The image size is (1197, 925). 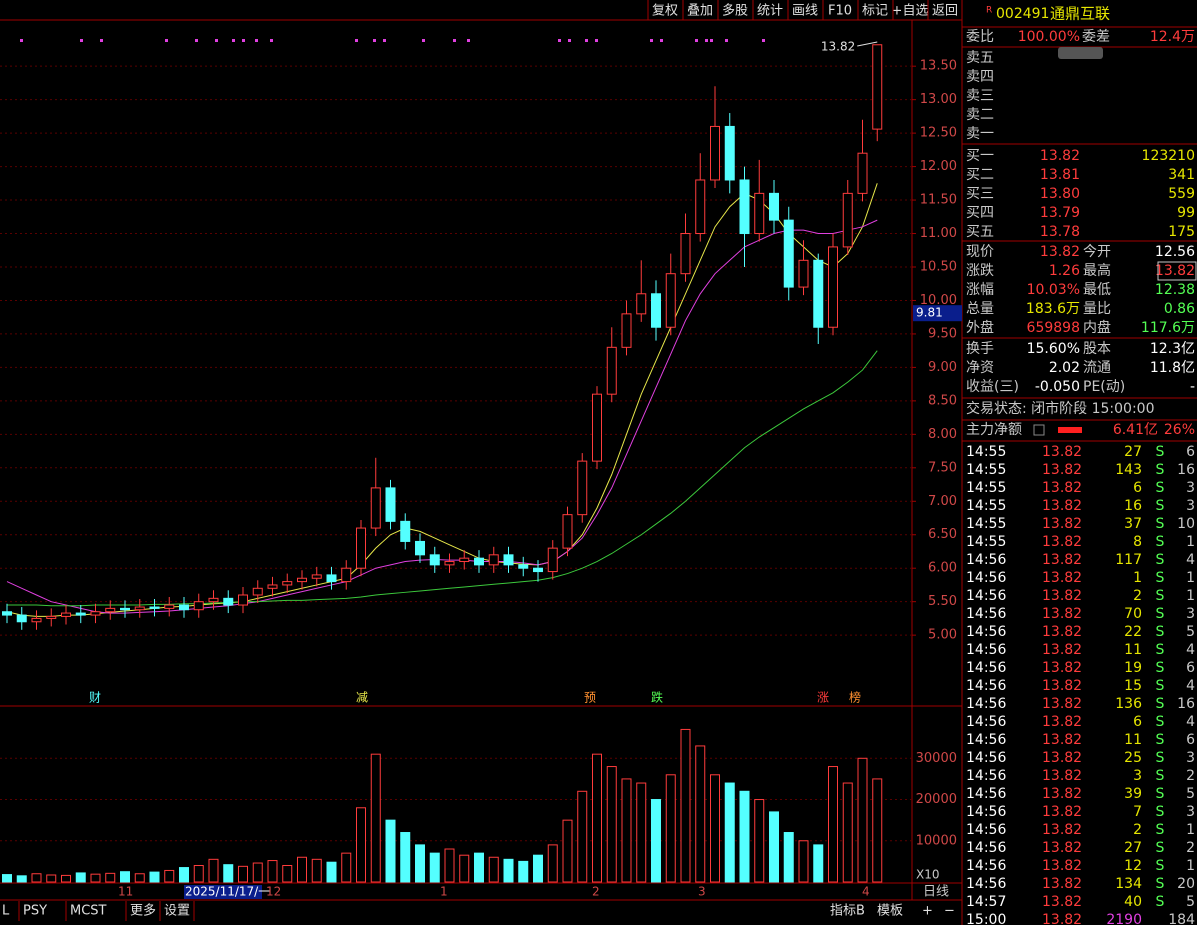 I want to click on quote-cell: 涨幅, so click(x=980, y=290).